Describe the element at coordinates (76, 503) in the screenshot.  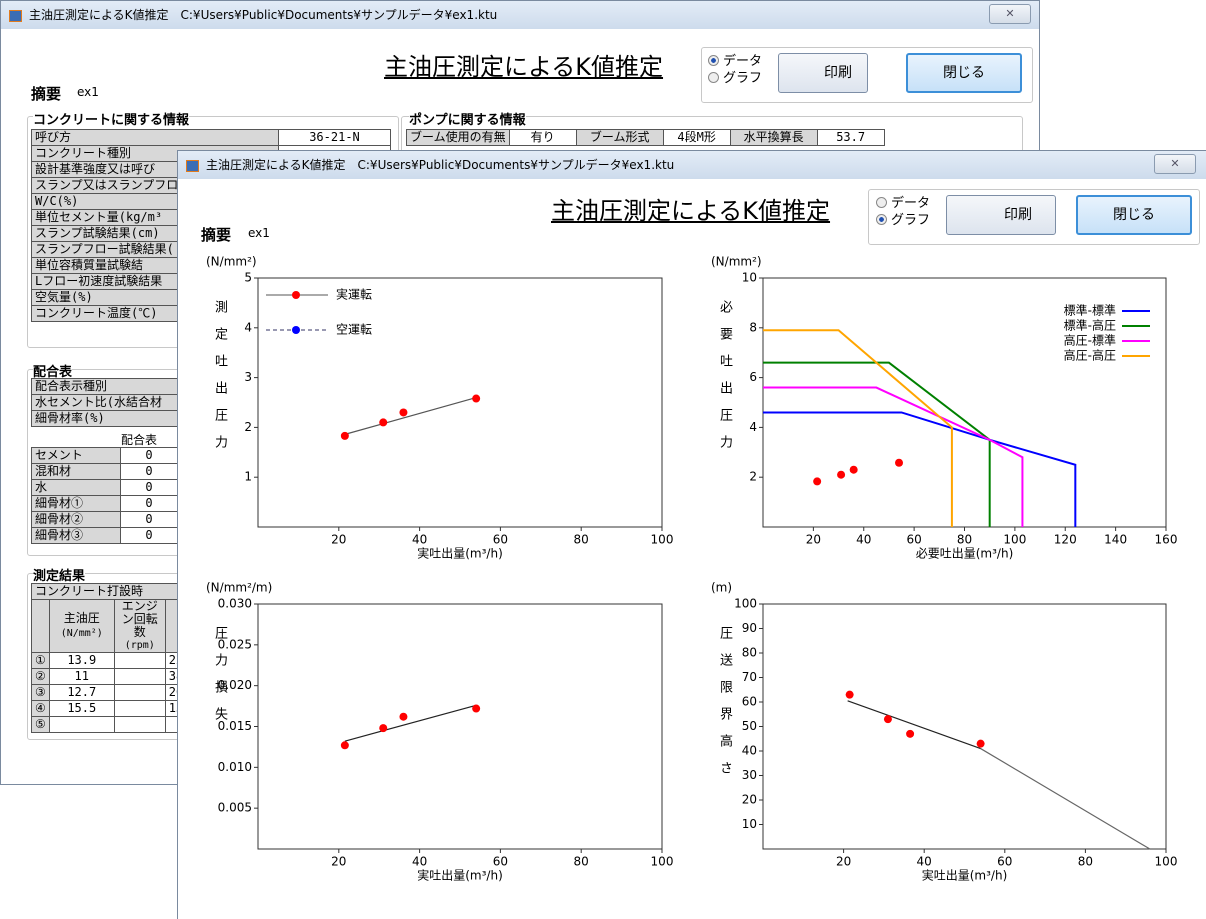
I see `cell-label: 細骨材①` at that location.